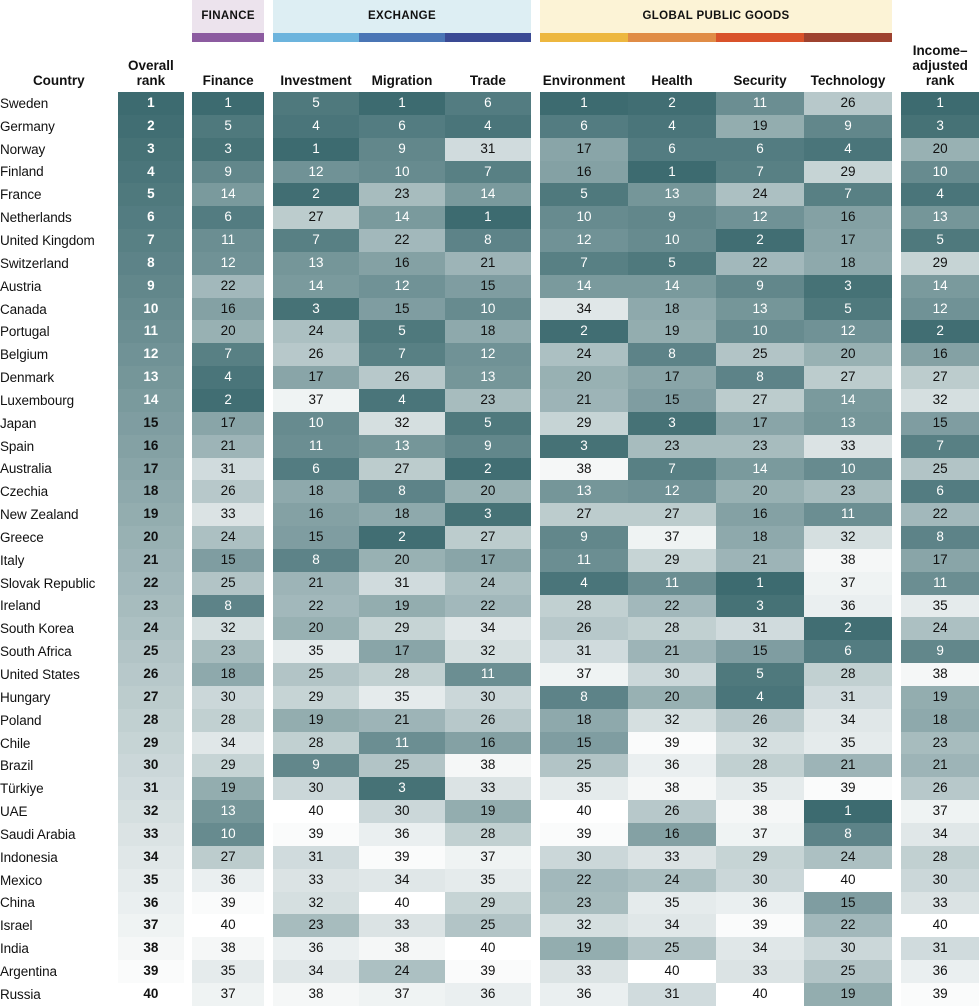  What do you see at coordinates (487, 400) in the screenshot?
I see `cell-trade-container: 23` at bounding box center [487, 400].